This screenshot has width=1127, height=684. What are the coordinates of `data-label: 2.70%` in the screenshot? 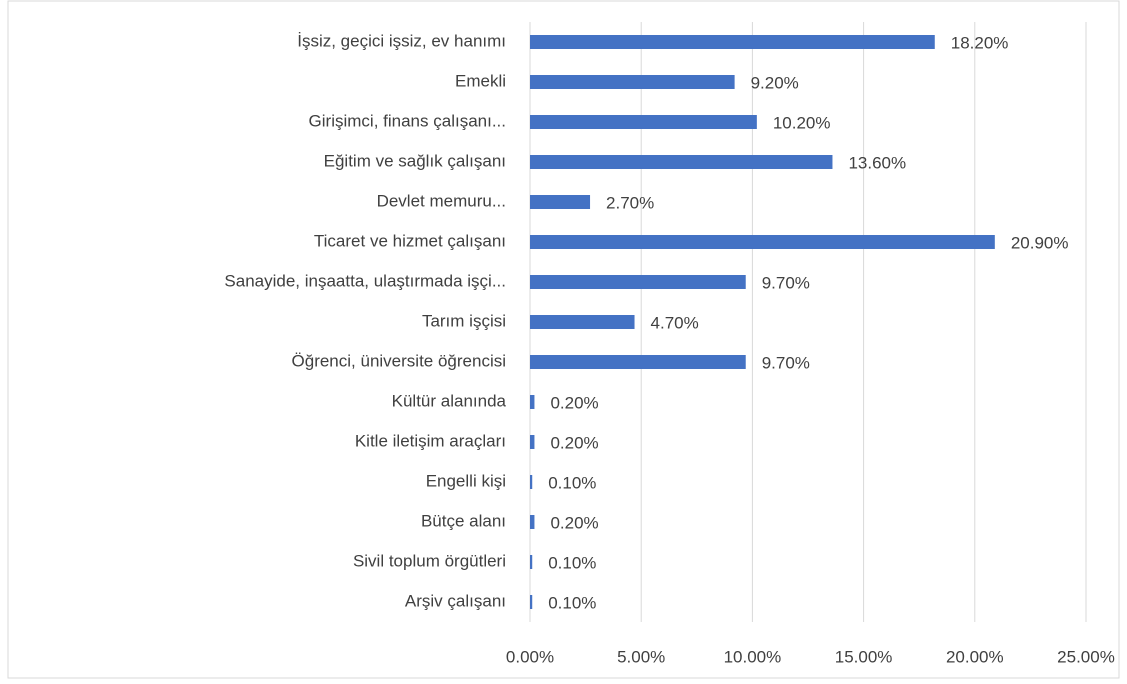 It's located at (630, 202).